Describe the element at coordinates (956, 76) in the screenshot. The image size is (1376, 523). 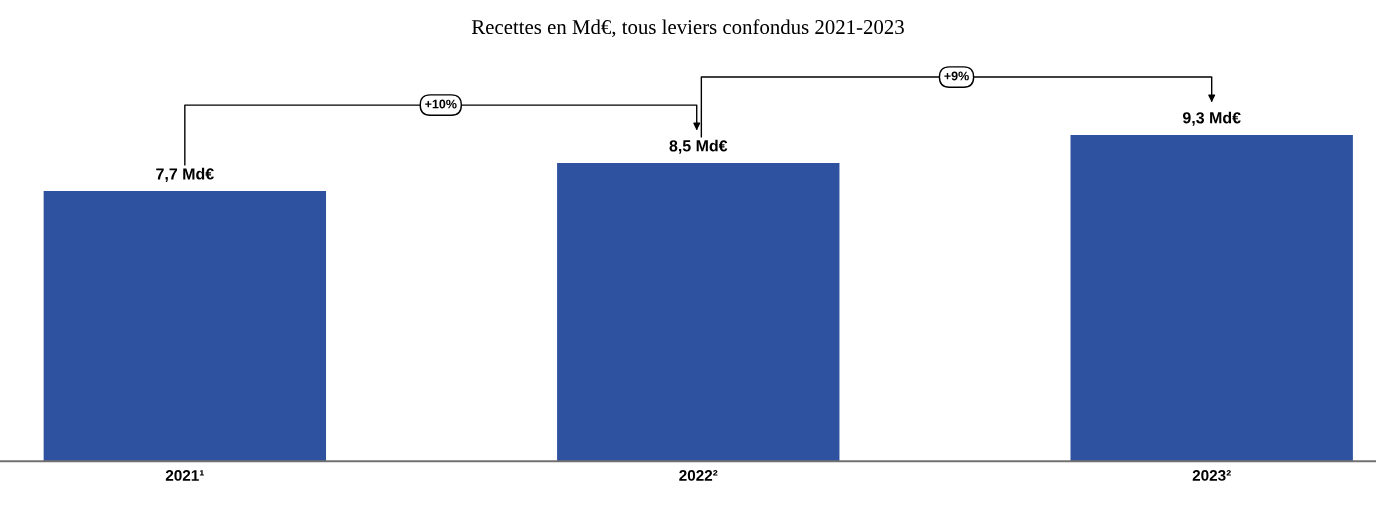
I see `text: +9%` at that location.